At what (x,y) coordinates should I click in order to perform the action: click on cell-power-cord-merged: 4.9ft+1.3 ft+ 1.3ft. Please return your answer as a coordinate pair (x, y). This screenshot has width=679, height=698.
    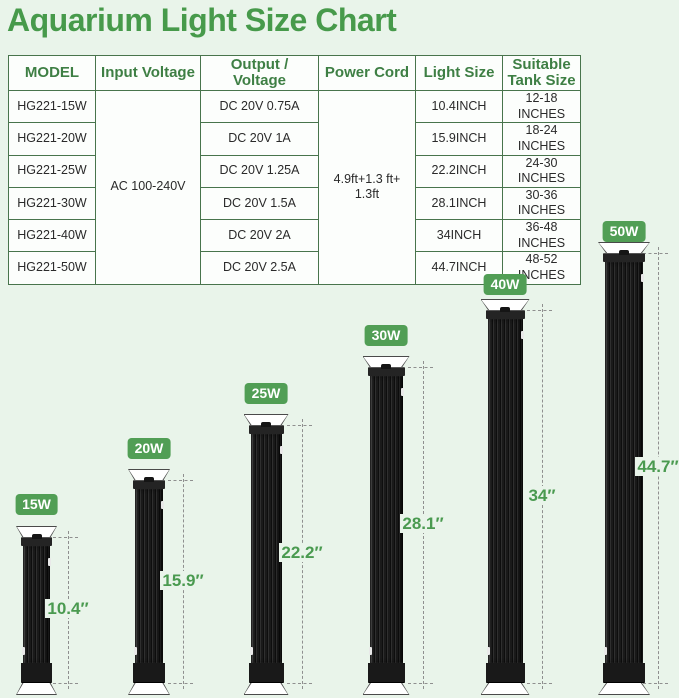
    Looking at the image, I should click on (367, 187).